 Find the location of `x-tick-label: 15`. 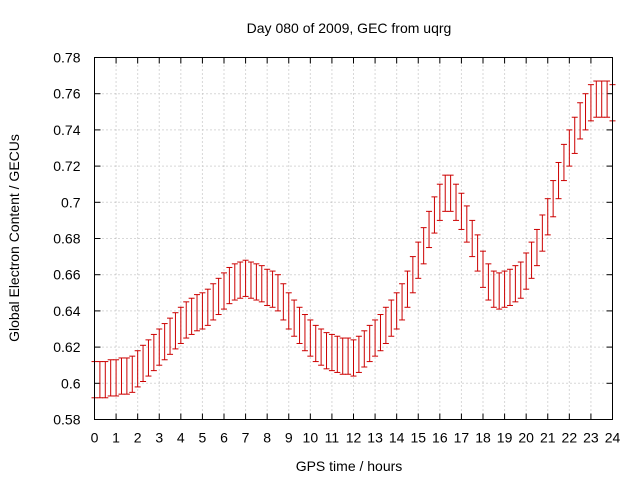

x-tick-label: 15 is located at coordinates (418, 438).